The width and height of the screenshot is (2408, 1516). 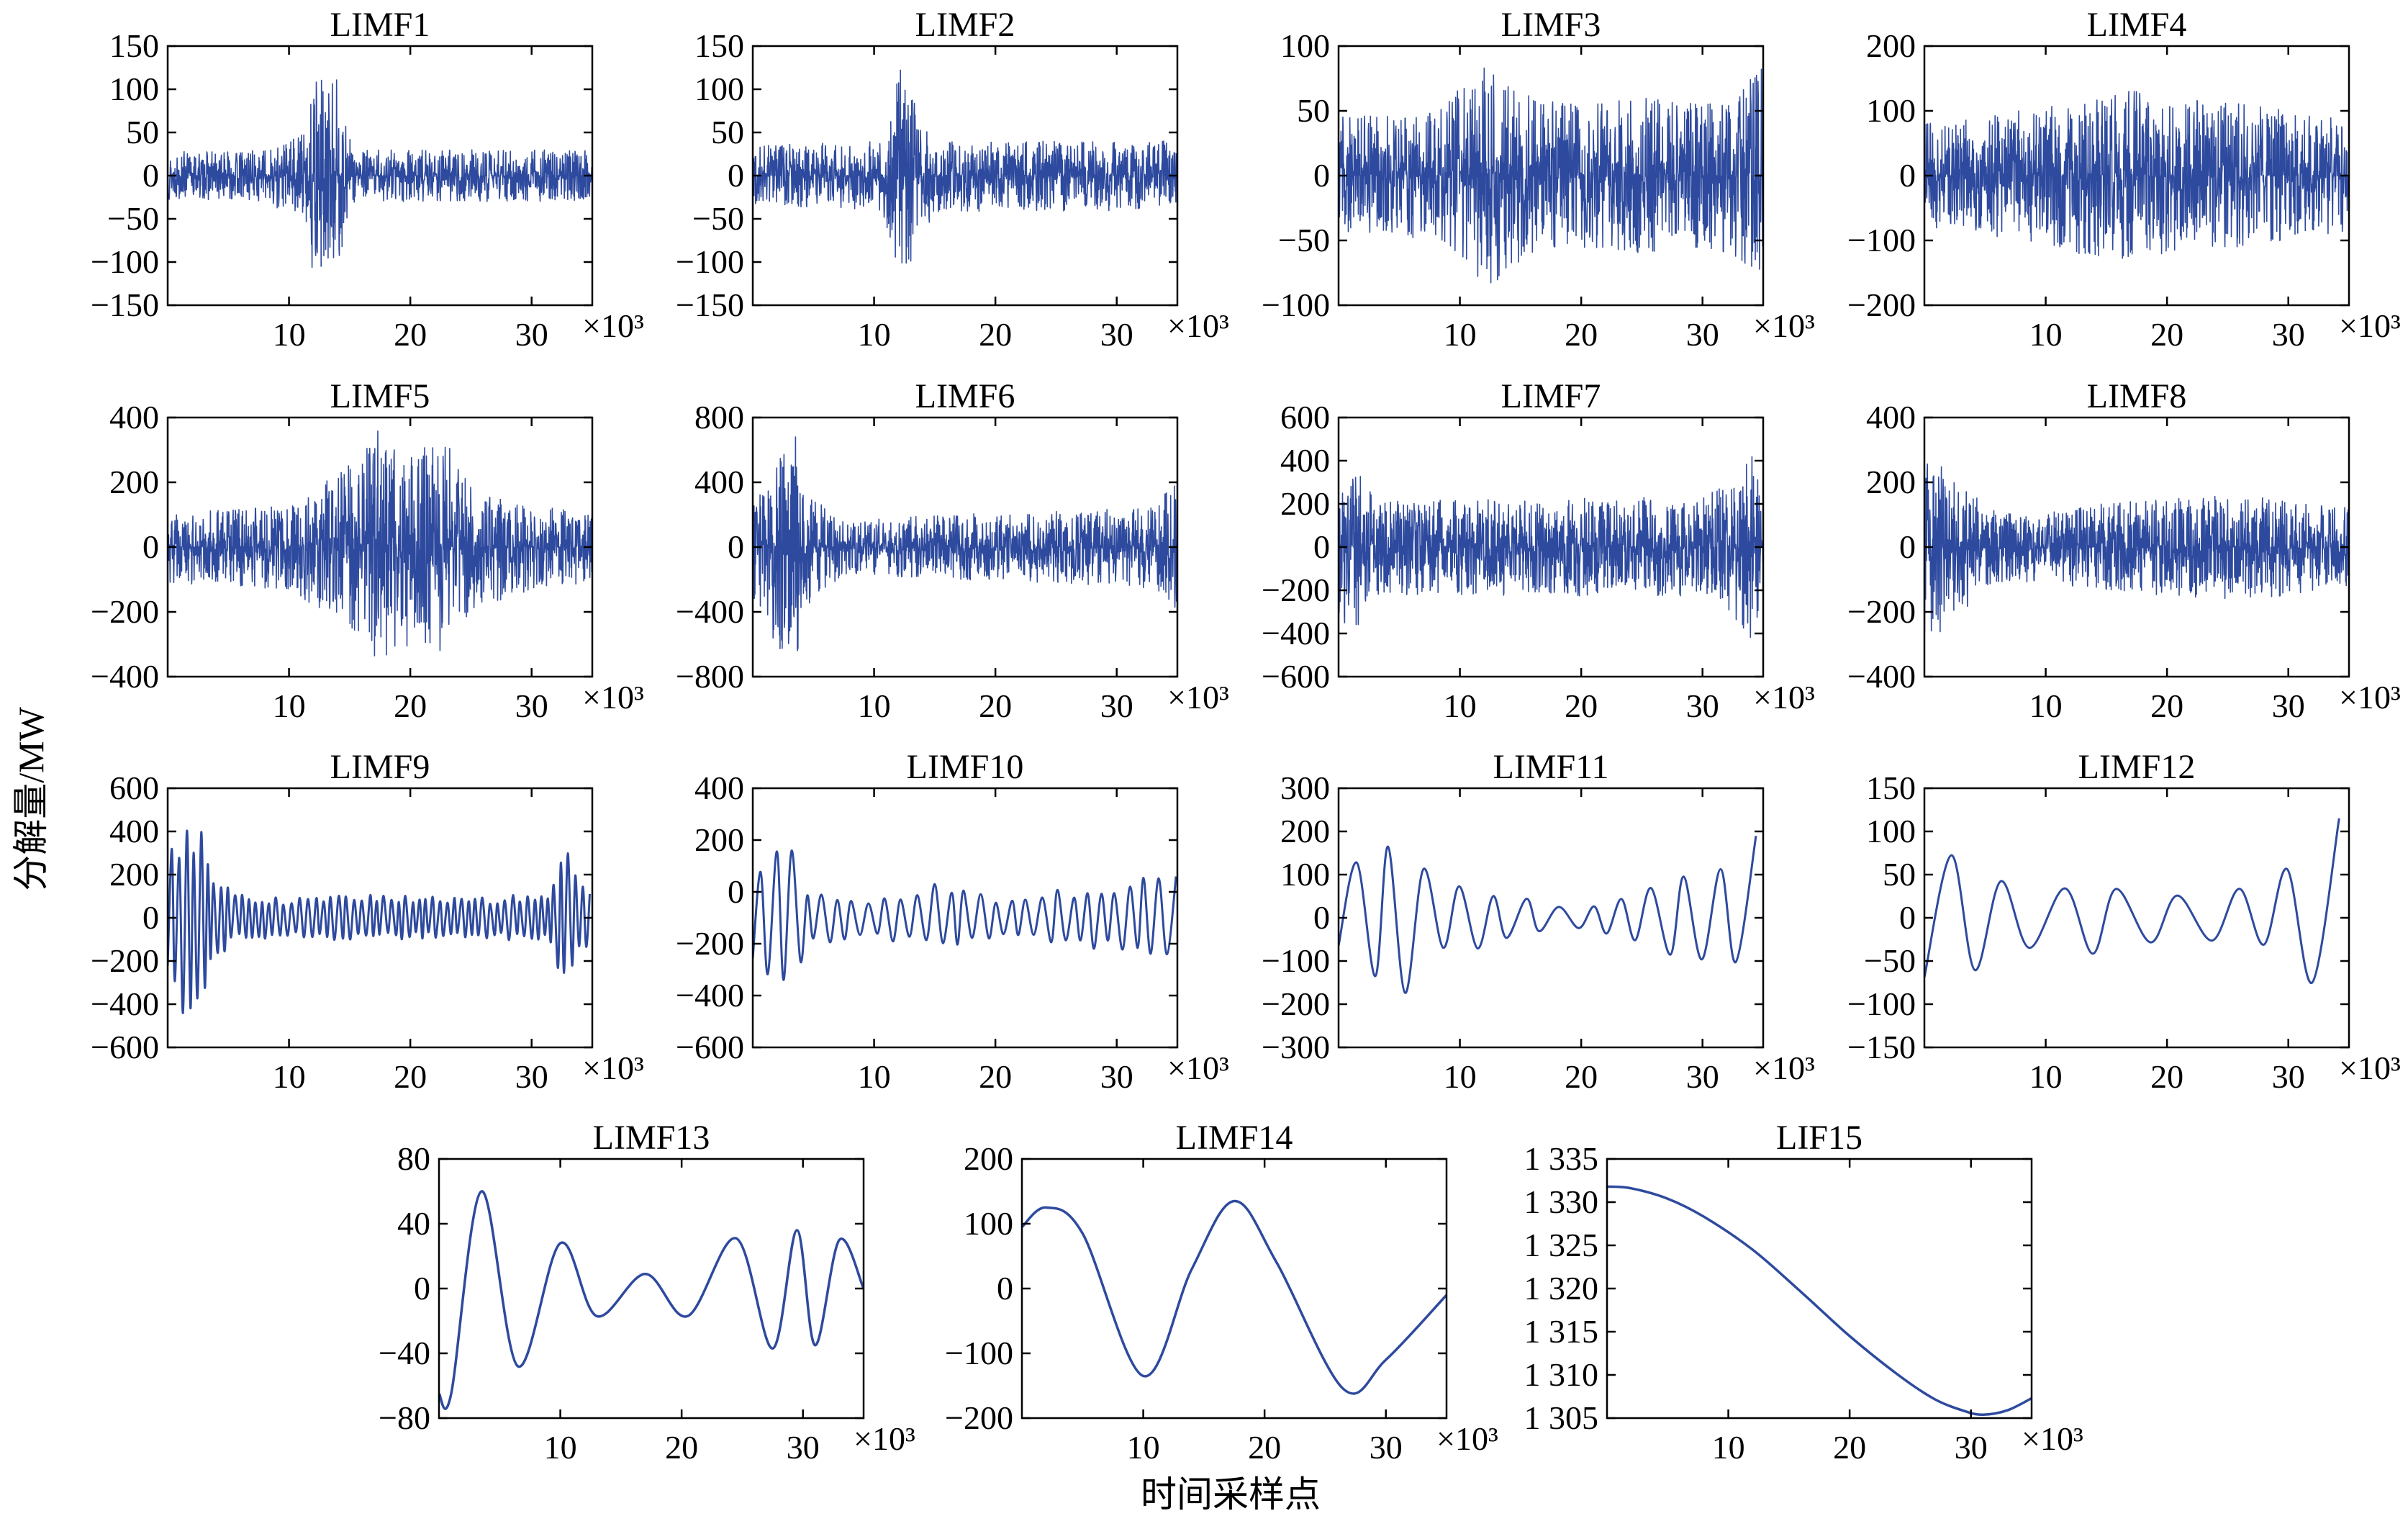 I want to click on y-tick-label: 150, so click(x=719, y=46).